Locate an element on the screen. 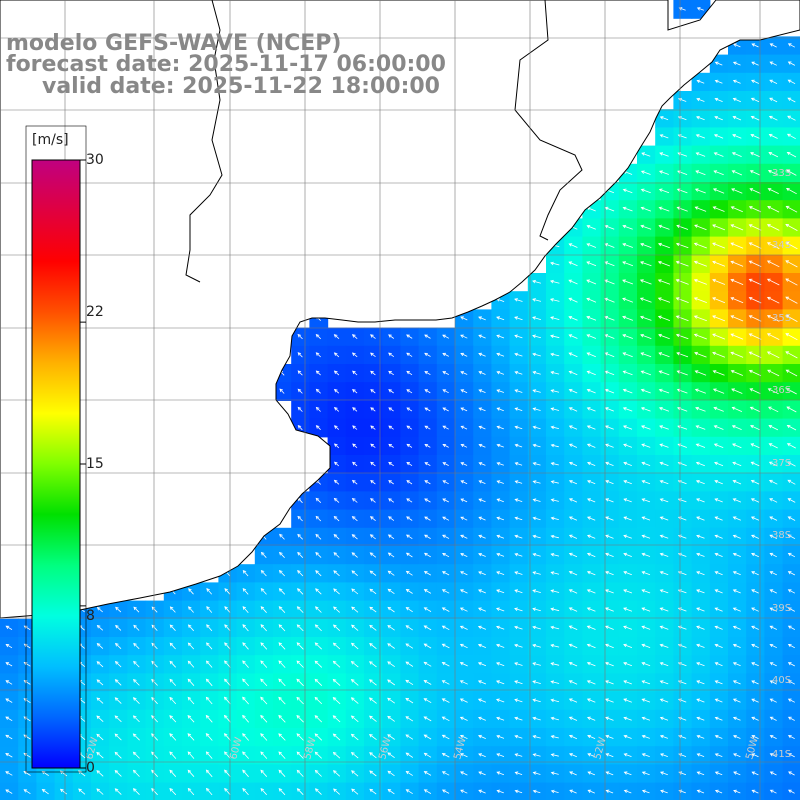 The width and height of the screenshot is (800, 800). colorbar-tick-label: 15 is located at coordinates (95, 464).